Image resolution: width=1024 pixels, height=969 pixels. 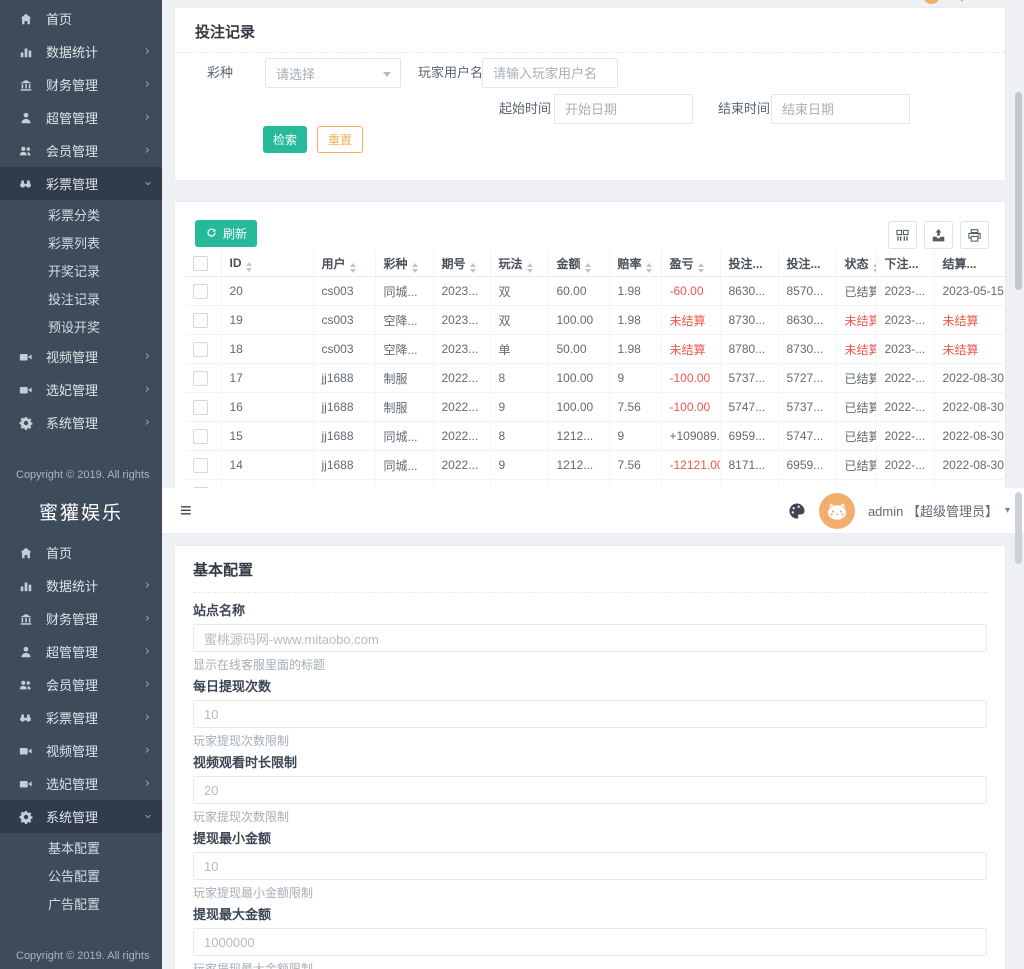 I want to click on sidebar-subitem: 预设开奖, so click(x=81, y=326).